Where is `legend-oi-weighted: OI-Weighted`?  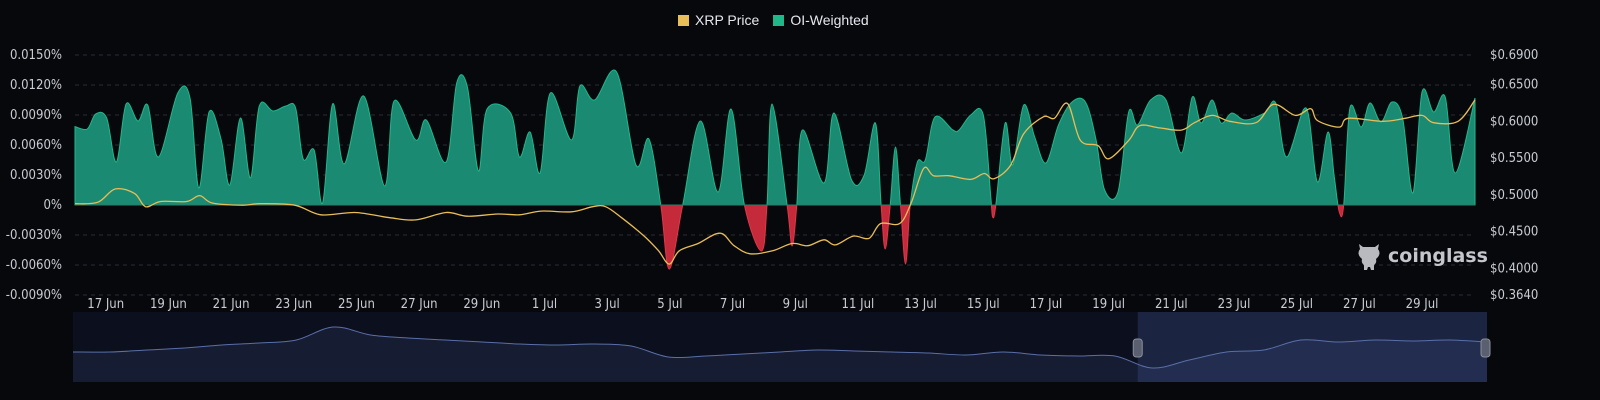 legend-oi-weighted: OI-Weighted is located at coordinates (821, 20).